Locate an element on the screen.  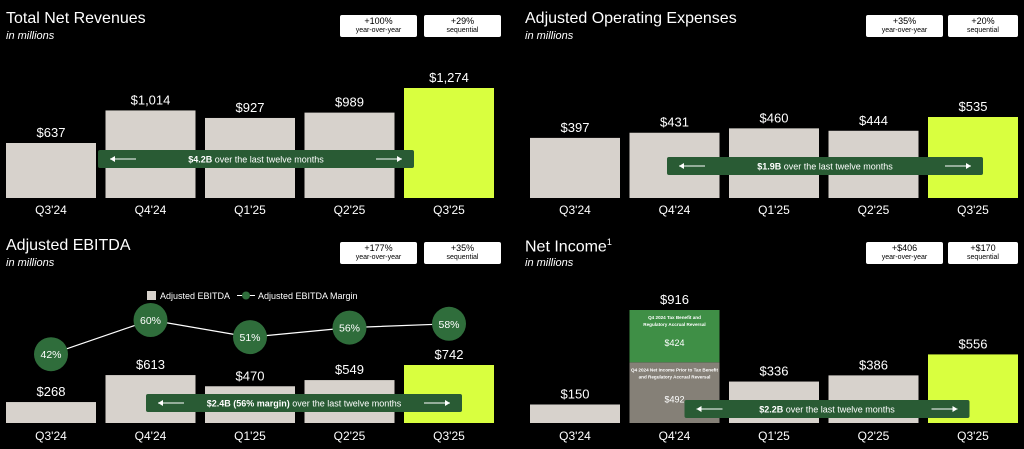
margin-label: 60% is located at coordinates (150, 321).